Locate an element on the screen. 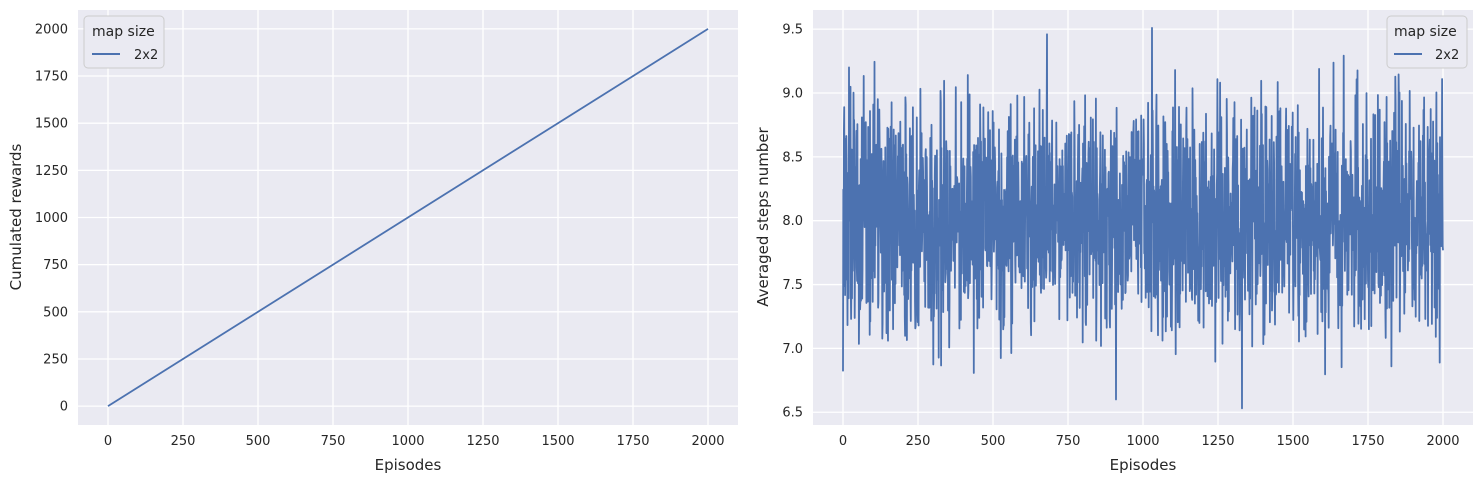 The width and height of the screenshot is (1483, 484). y-tick-label: 7.0 is located at coordinates (792, 349).